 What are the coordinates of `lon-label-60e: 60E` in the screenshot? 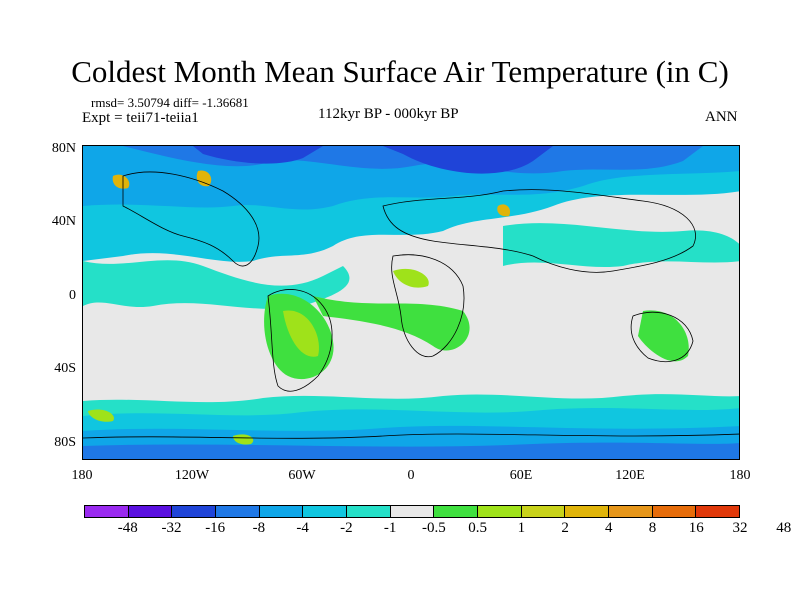 It's located at (521, 475).